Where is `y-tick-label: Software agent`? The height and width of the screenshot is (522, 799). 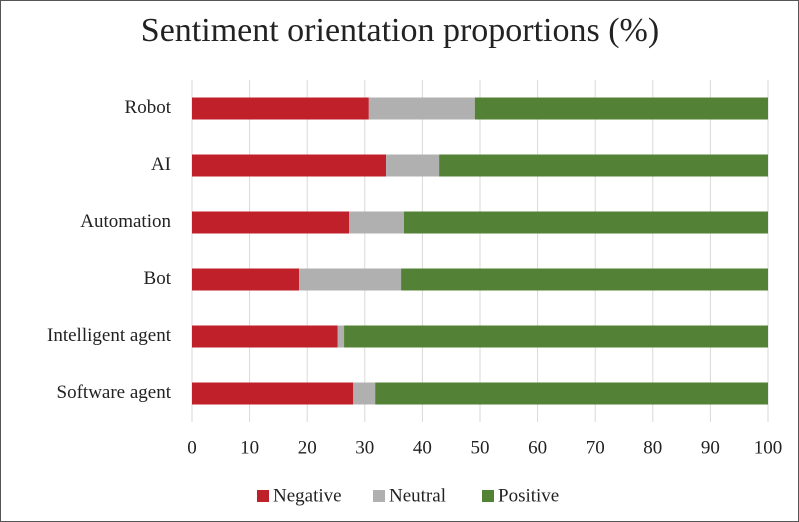
y-tick-label: Software agent is located at coordinates (114, 392).